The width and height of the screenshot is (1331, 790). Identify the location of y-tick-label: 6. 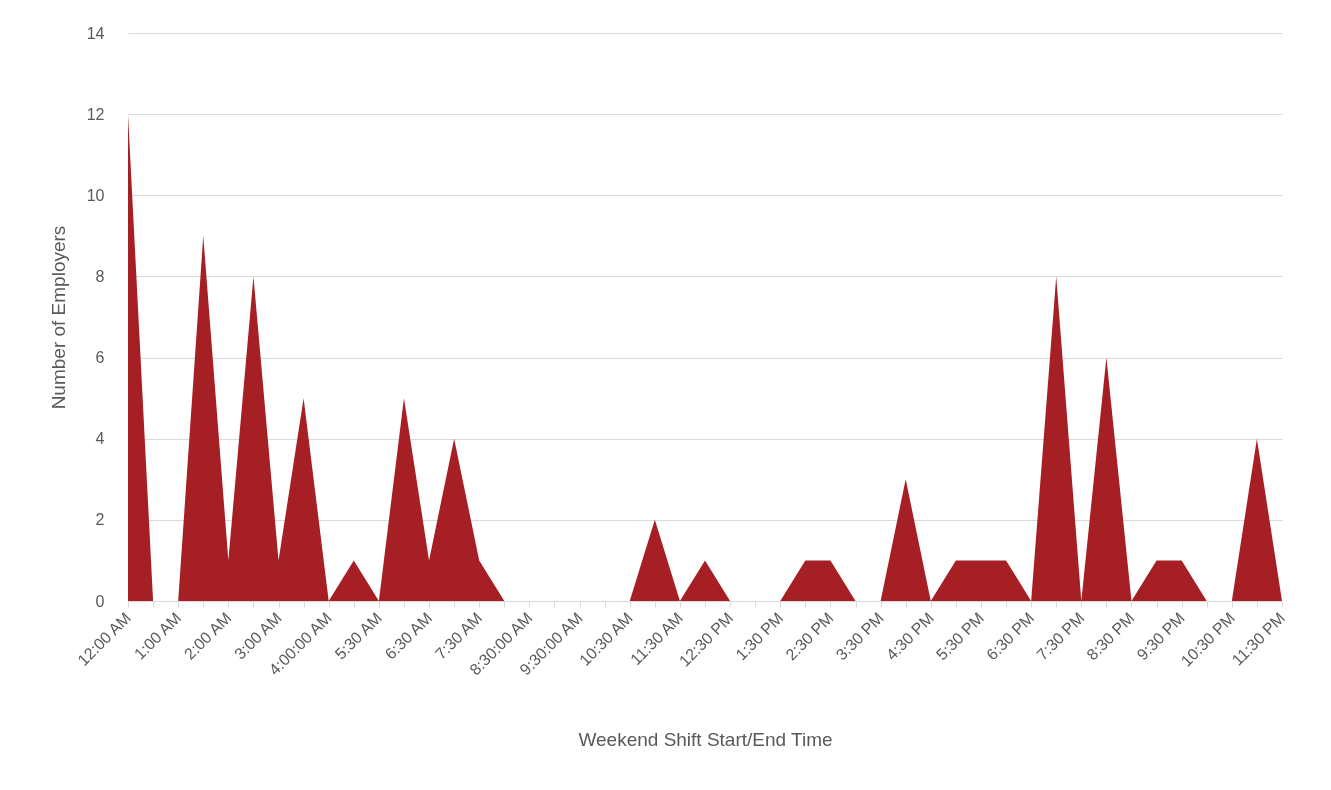
(100, 358).